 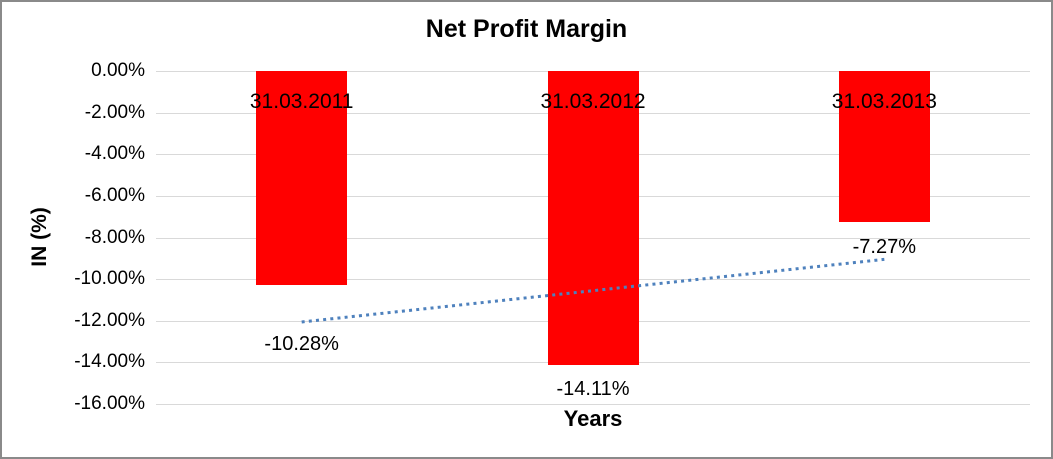 I want to click on category-label: 31.03.2011, so click(x=301, y=101).